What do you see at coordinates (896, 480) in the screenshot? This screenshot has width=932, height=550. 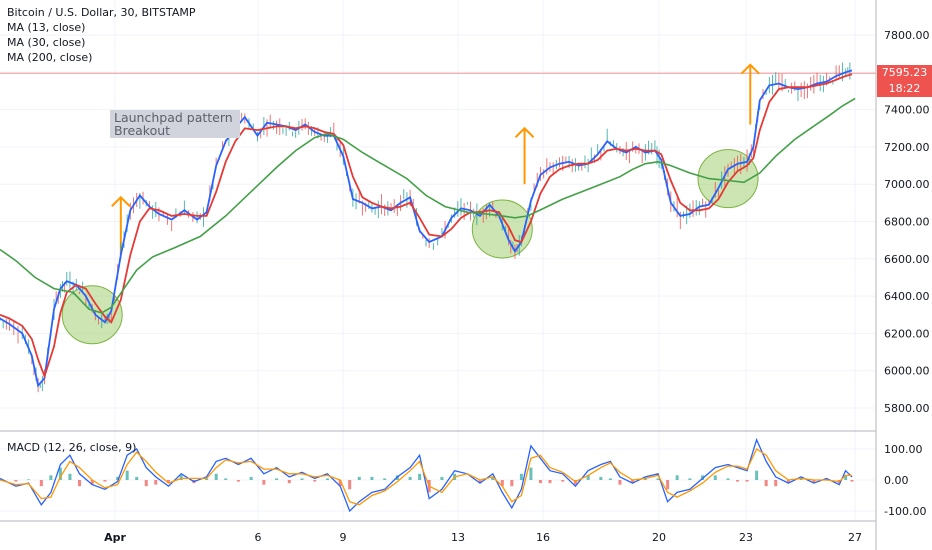 I see `macd-tick-label: 0.00` at bounding box center [896, 480].